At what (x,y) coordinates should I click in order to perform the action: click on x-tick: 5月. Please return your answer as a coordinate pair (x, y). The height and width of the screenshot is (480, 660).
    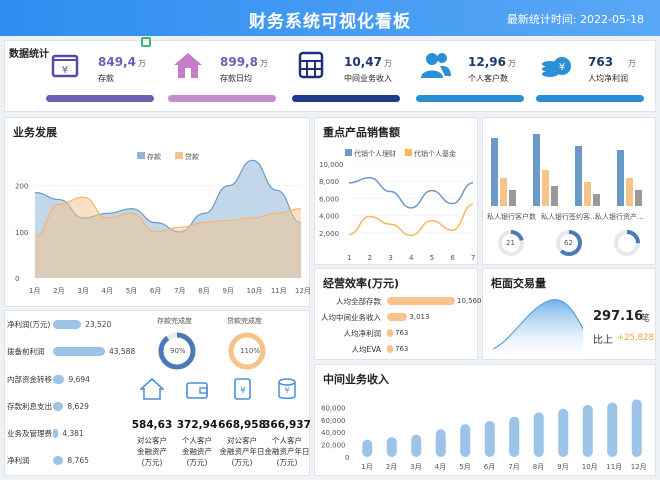
    Looking at the image, I should click on (131, 291).